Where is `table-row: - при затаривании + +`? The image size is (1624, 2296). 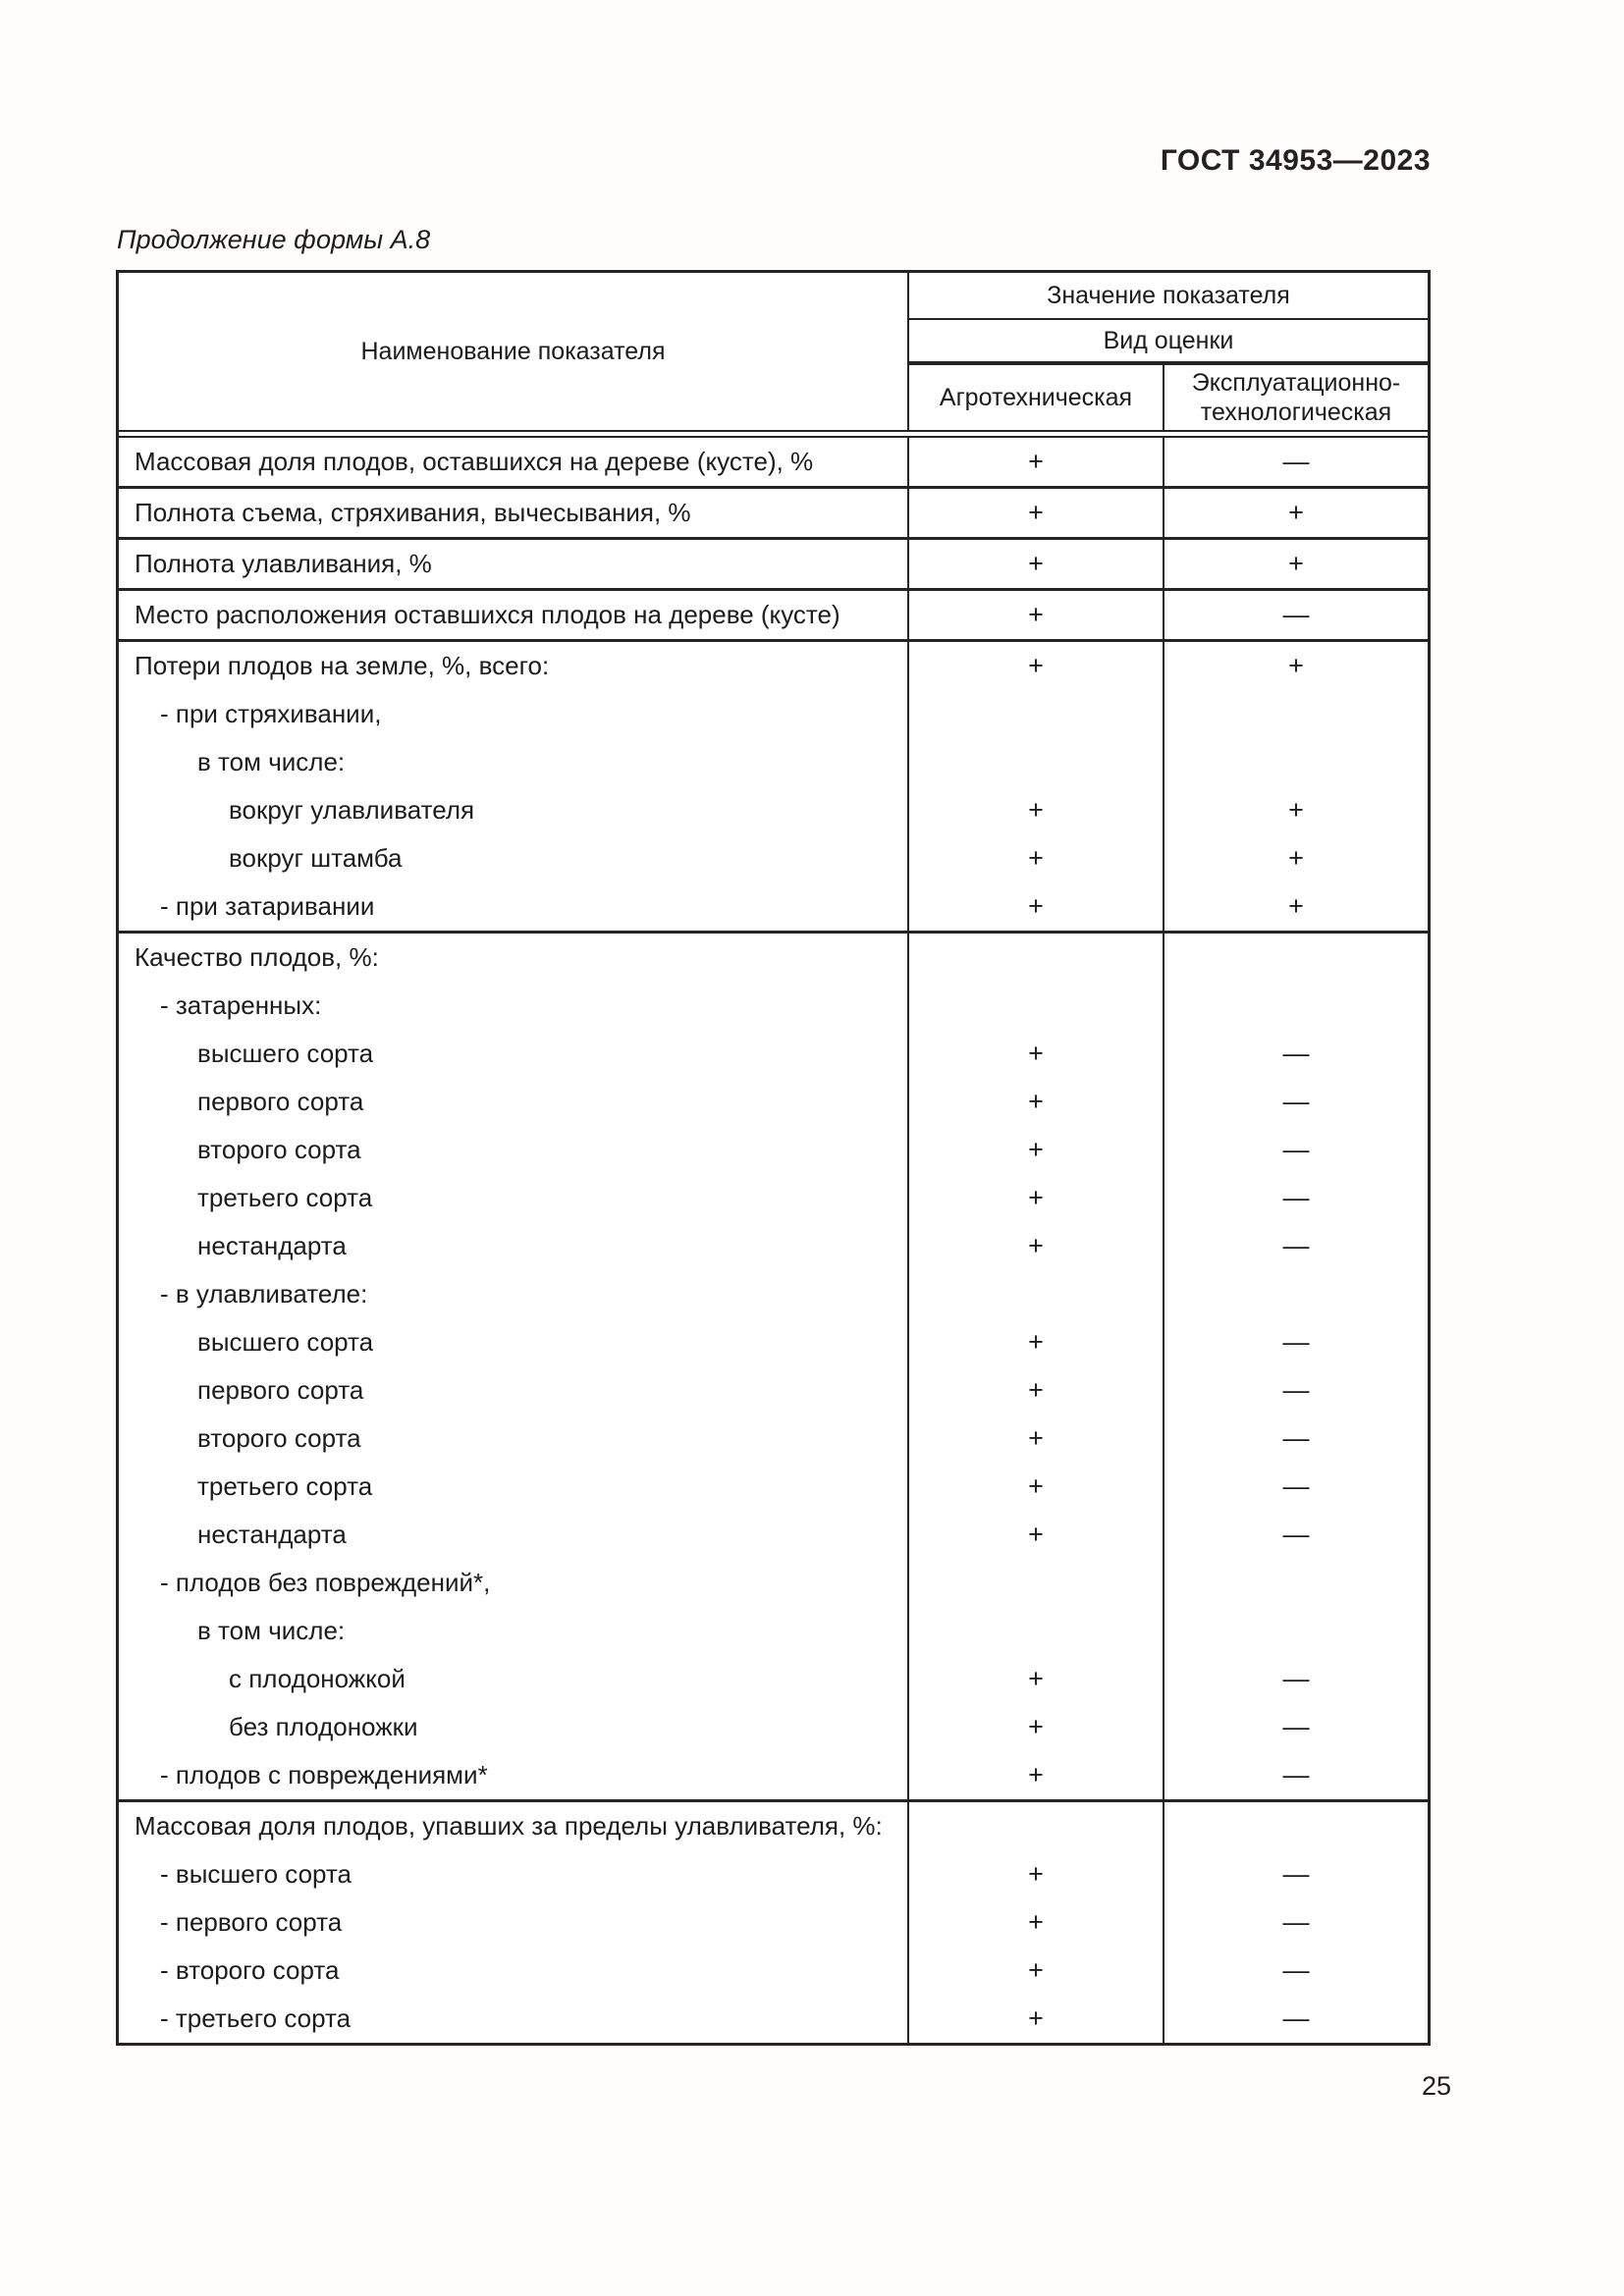
table-row: - при затаривании + + is located at coordinates (773, 906).